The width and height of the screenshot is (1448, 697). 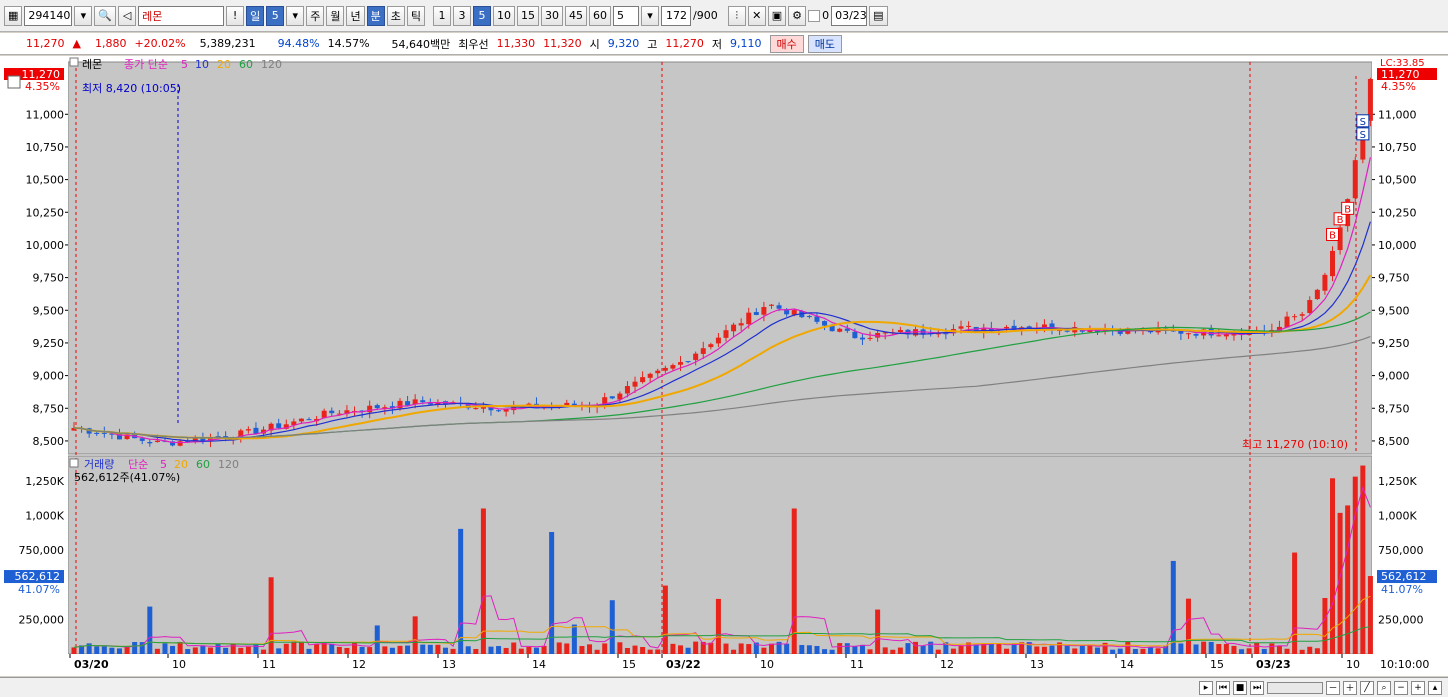 I want to click on minute-30-button: 30, so click(x=551, y=15).